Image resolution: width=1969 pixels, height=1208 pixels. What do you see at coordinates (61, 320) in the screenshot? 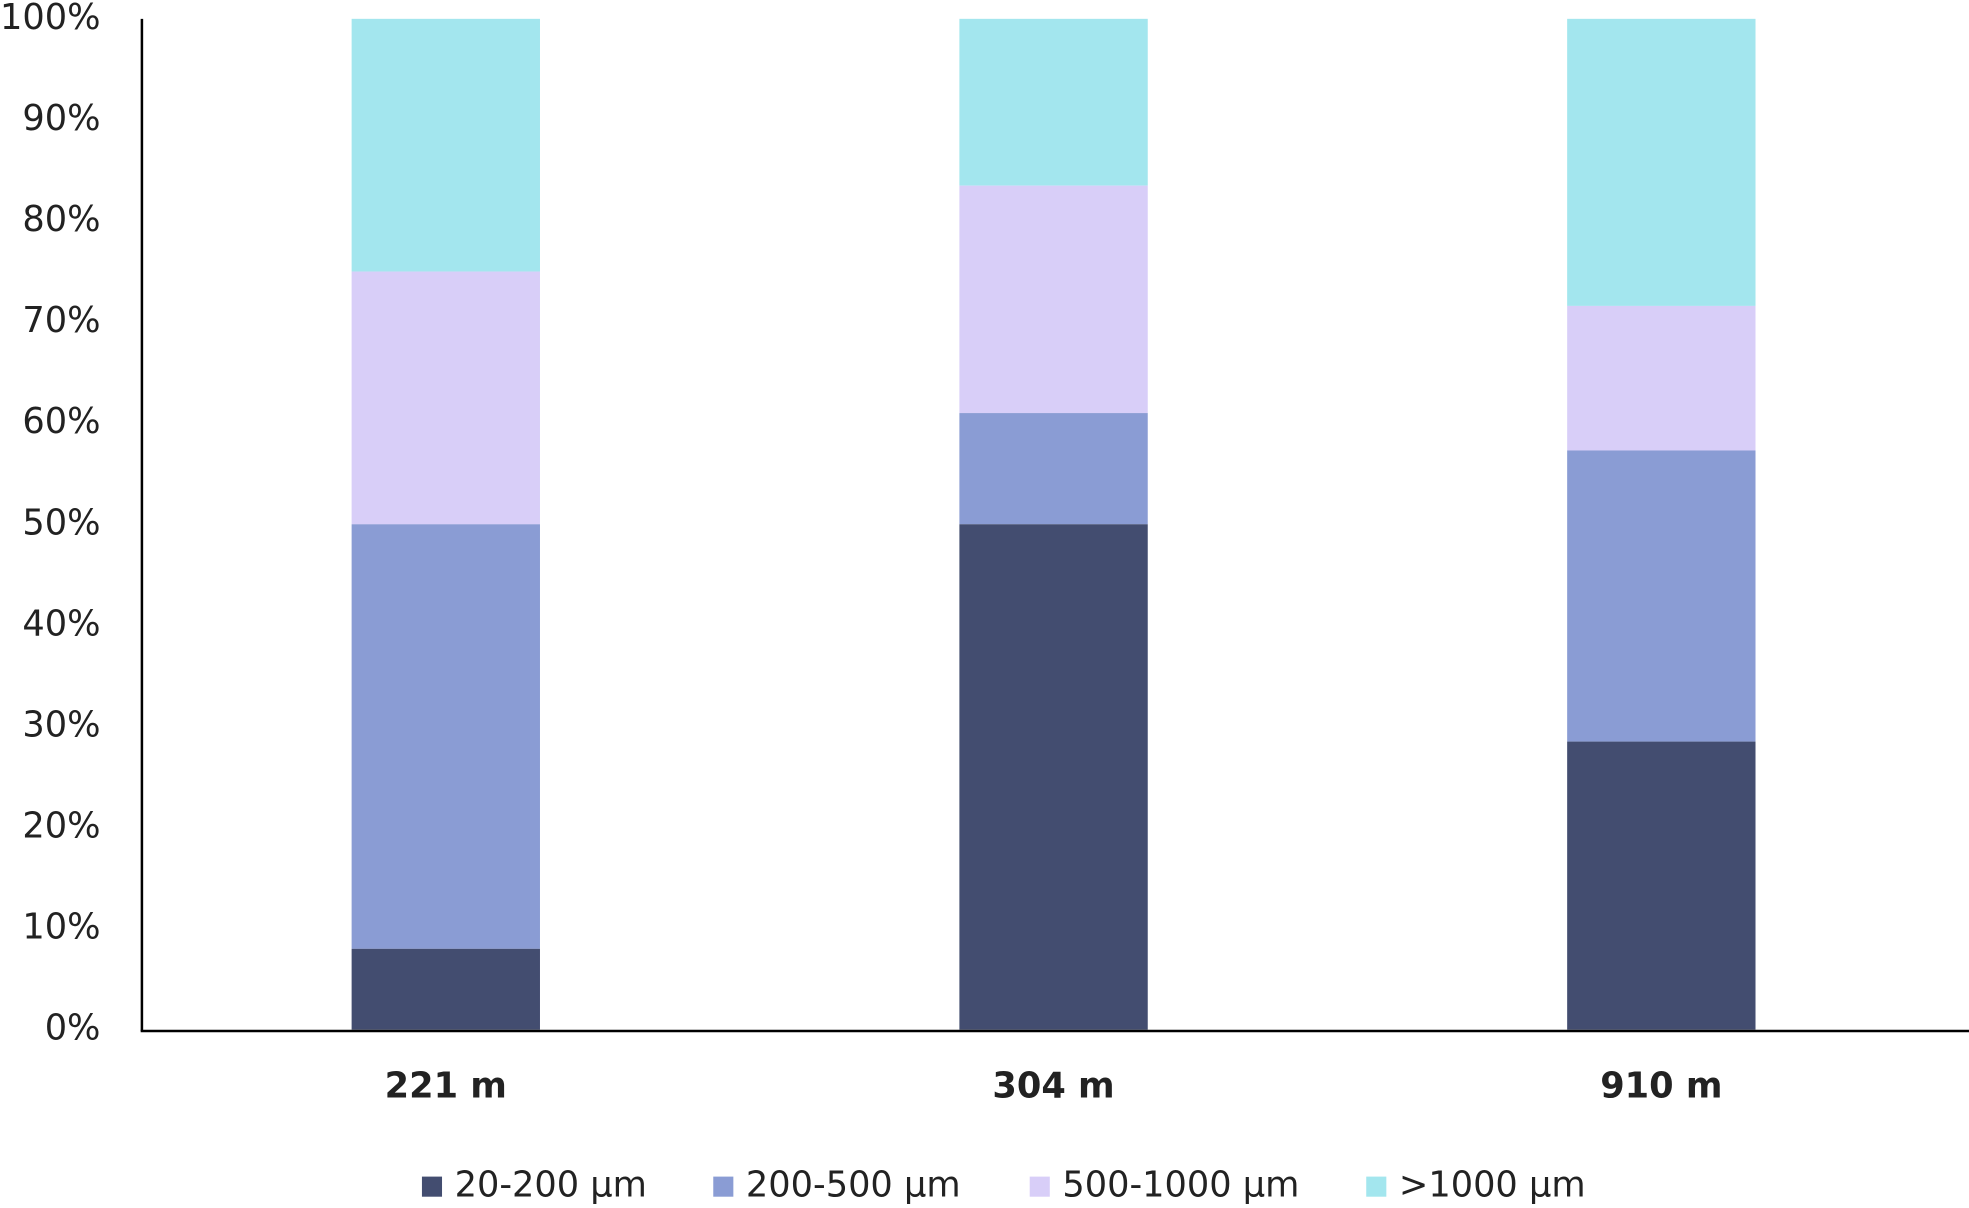
I see `y-tick-label: 70%` at bounding box center [61, 320].